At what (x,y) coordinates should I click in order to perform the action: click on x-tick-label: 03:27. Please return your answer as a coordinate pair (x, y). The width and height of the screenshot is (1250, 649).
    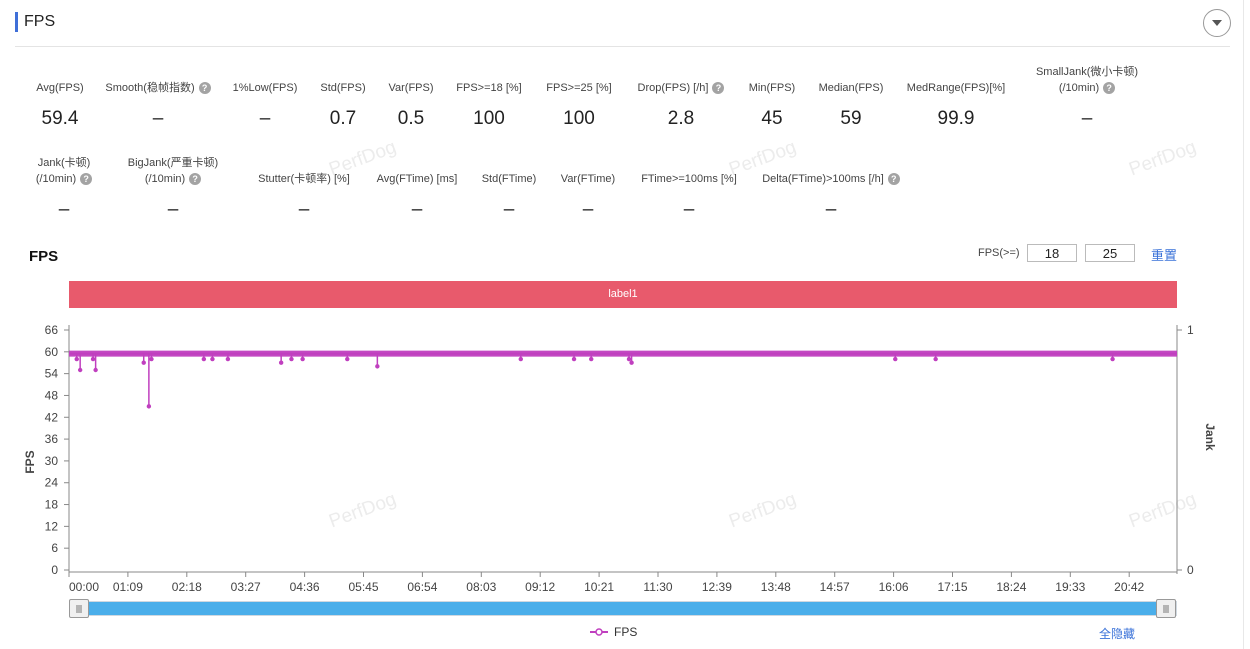
    Looking at the image, I should click on (246, 587).